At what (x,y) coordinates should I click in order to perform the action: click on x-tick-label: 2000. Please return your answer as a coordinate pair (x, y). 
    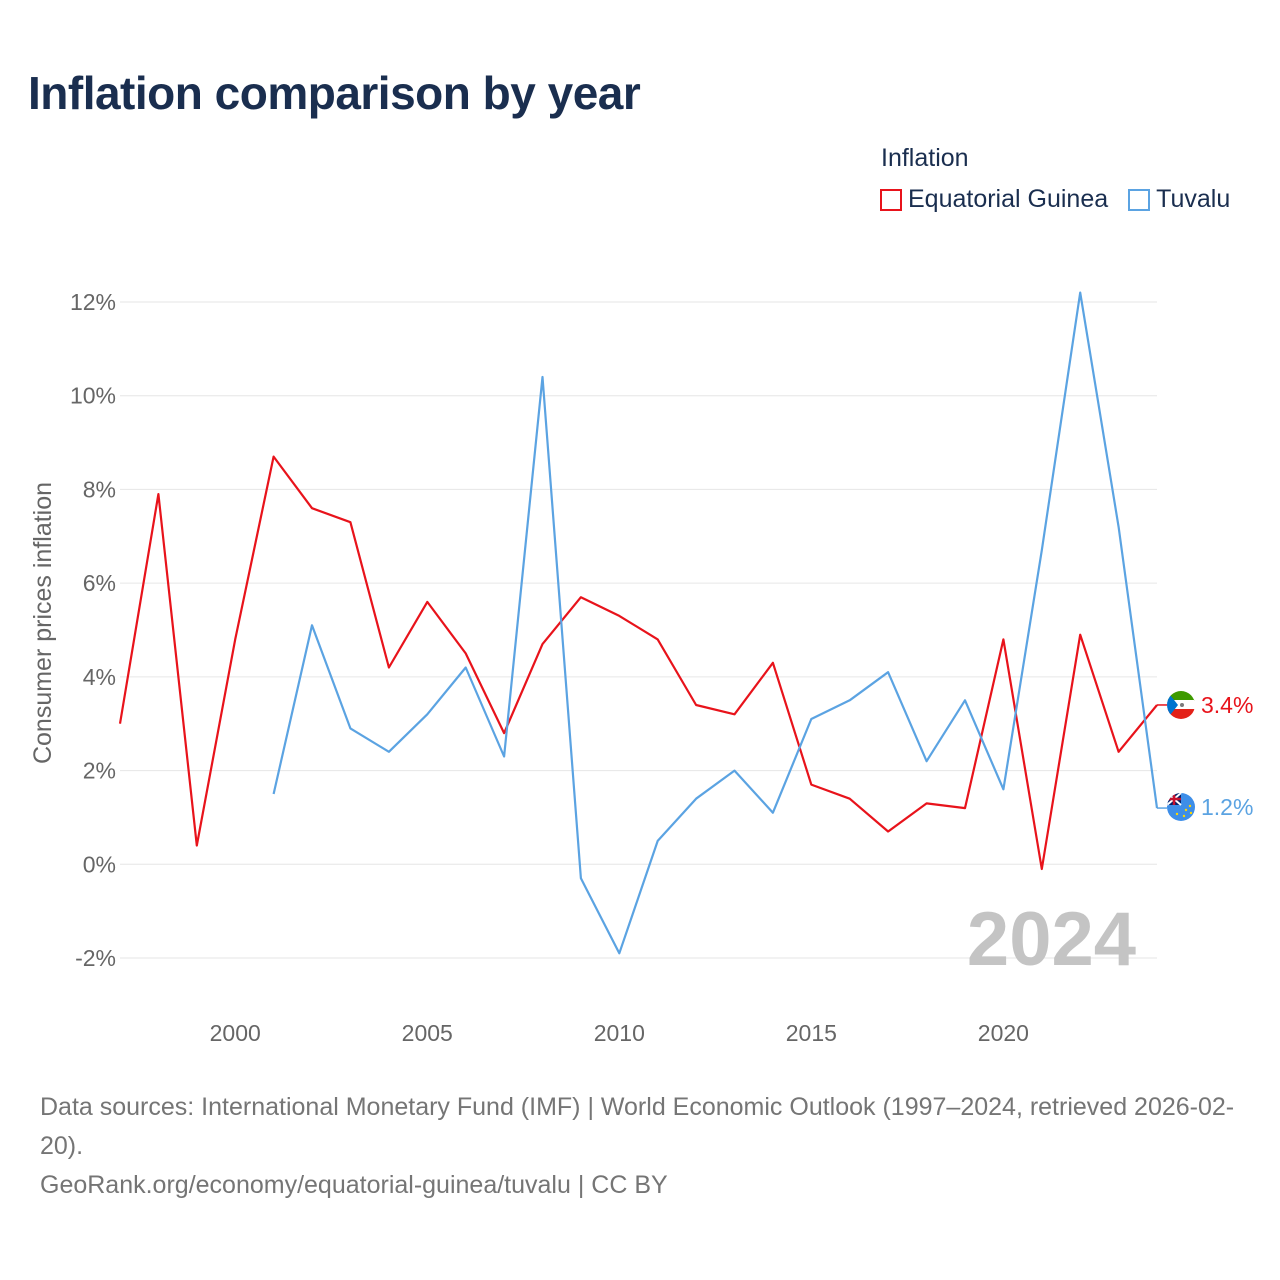
    Looking at the image, I should click on (235, 1033).